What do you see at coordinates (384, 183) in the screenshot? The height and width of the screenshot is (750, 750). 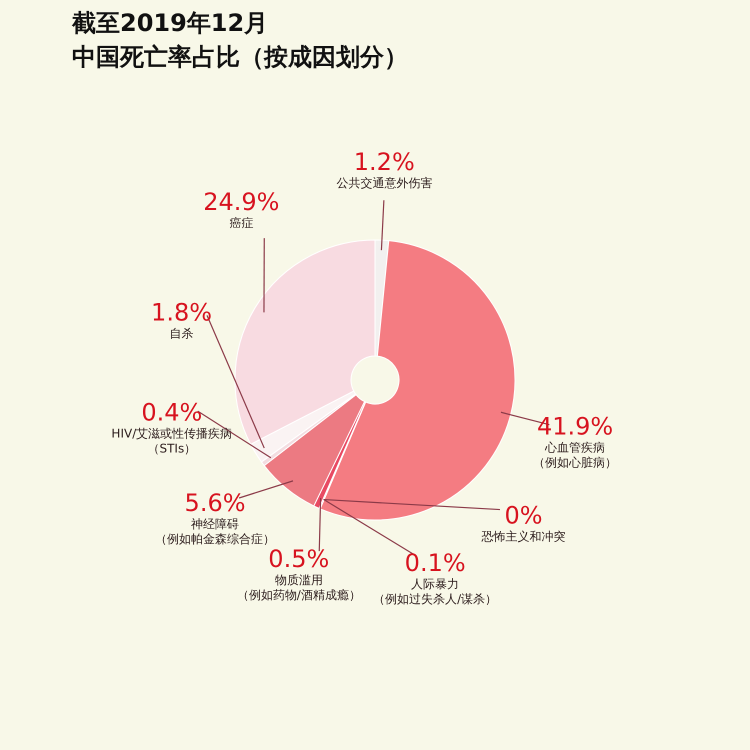 I see `slice-label: 公共交通意外伤害` at bounding box center [384, 183].